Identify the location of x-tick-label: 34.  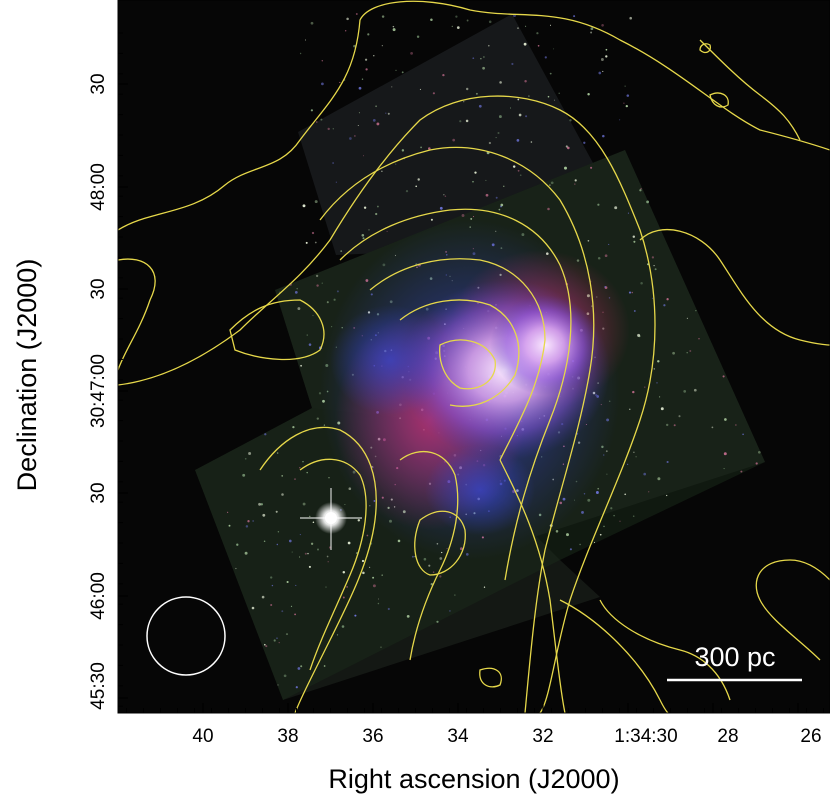
(458, 736).